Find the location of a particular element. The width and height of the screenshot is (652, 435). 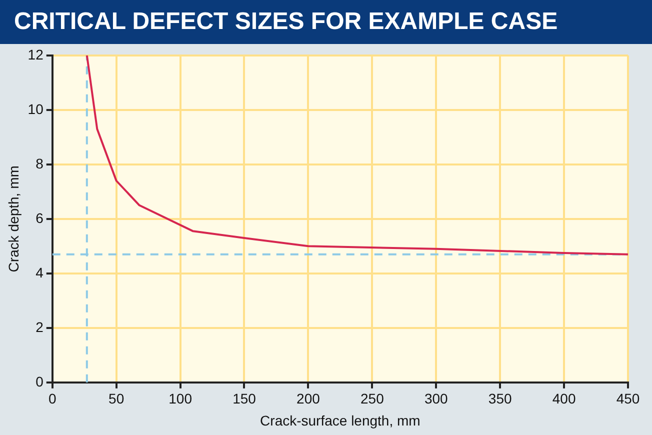

y-tick-label: 4 is located at coordinates (40, 272).